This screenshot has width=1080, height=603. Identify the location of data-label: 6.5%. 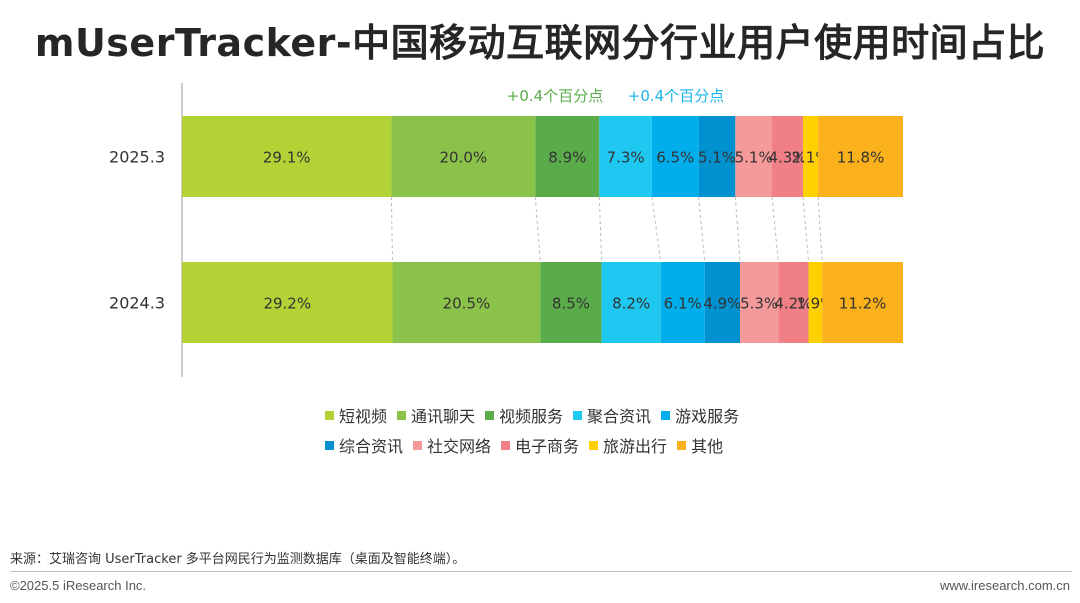
(675, 158).